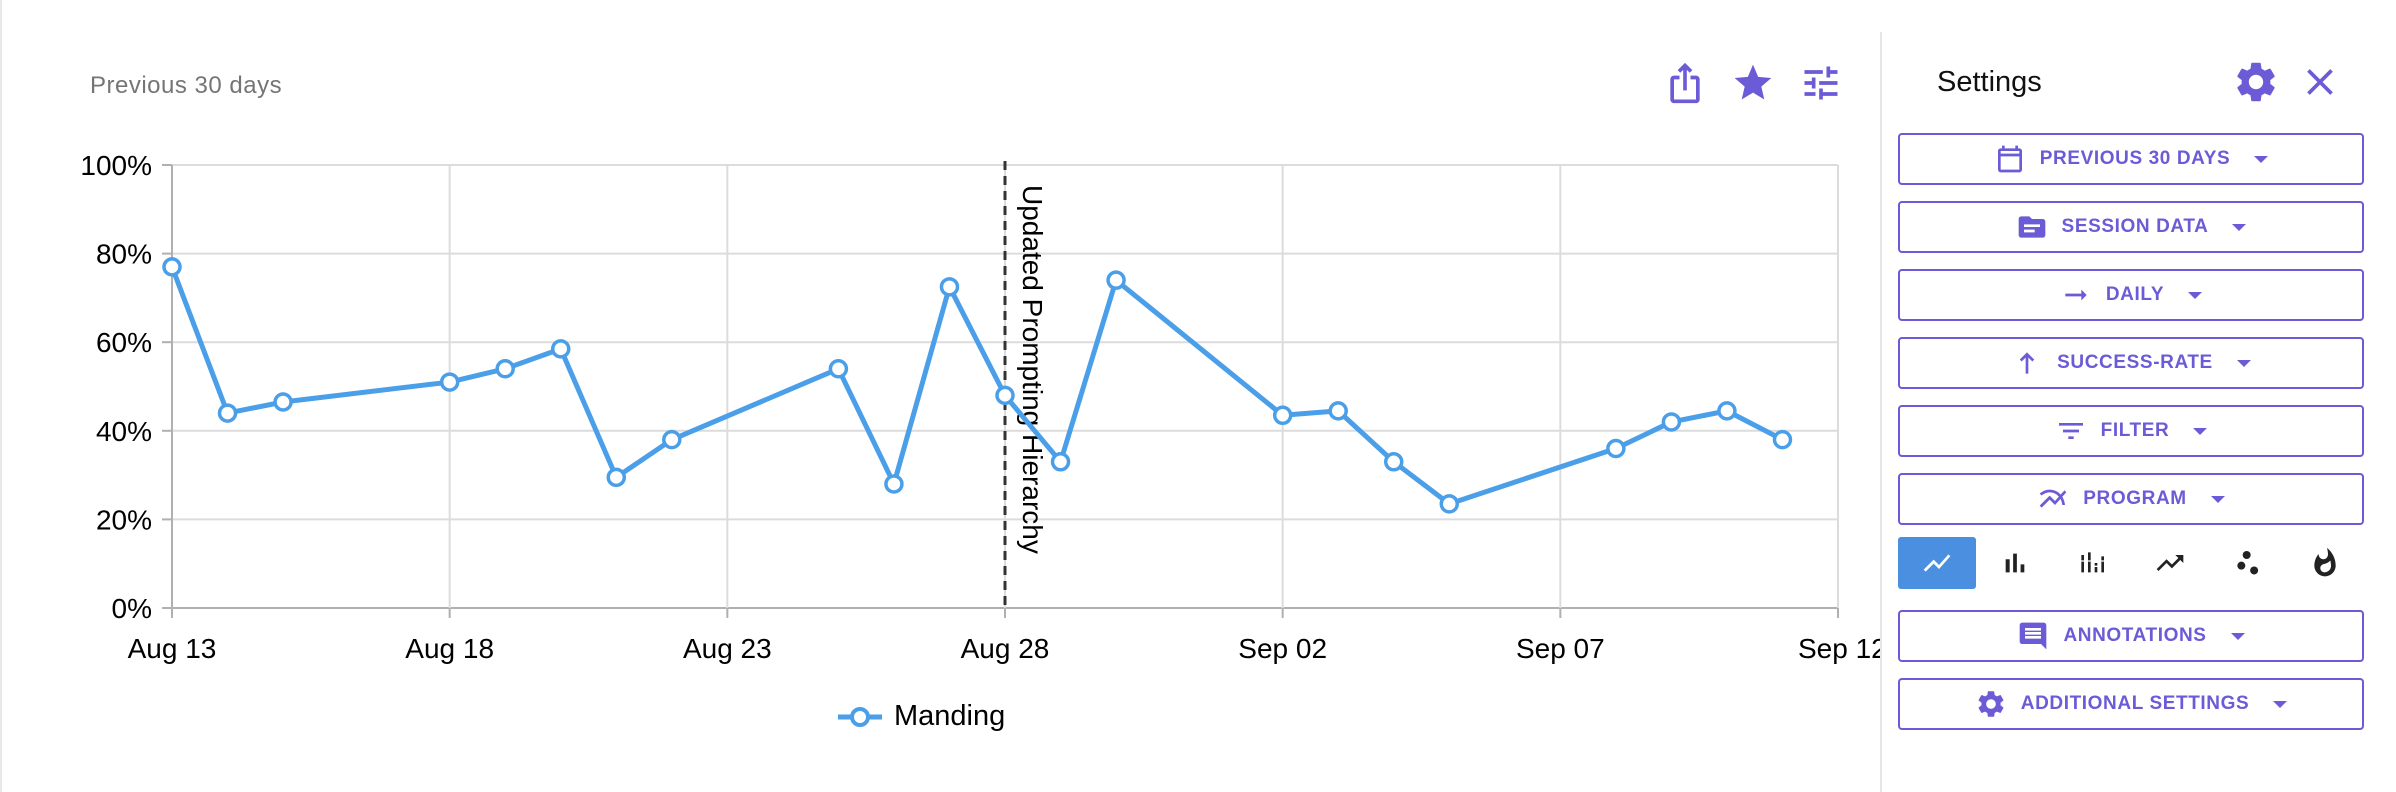 The image size is (2396, 792). I want to click on settings-title: Settings, so click(1989, 82).